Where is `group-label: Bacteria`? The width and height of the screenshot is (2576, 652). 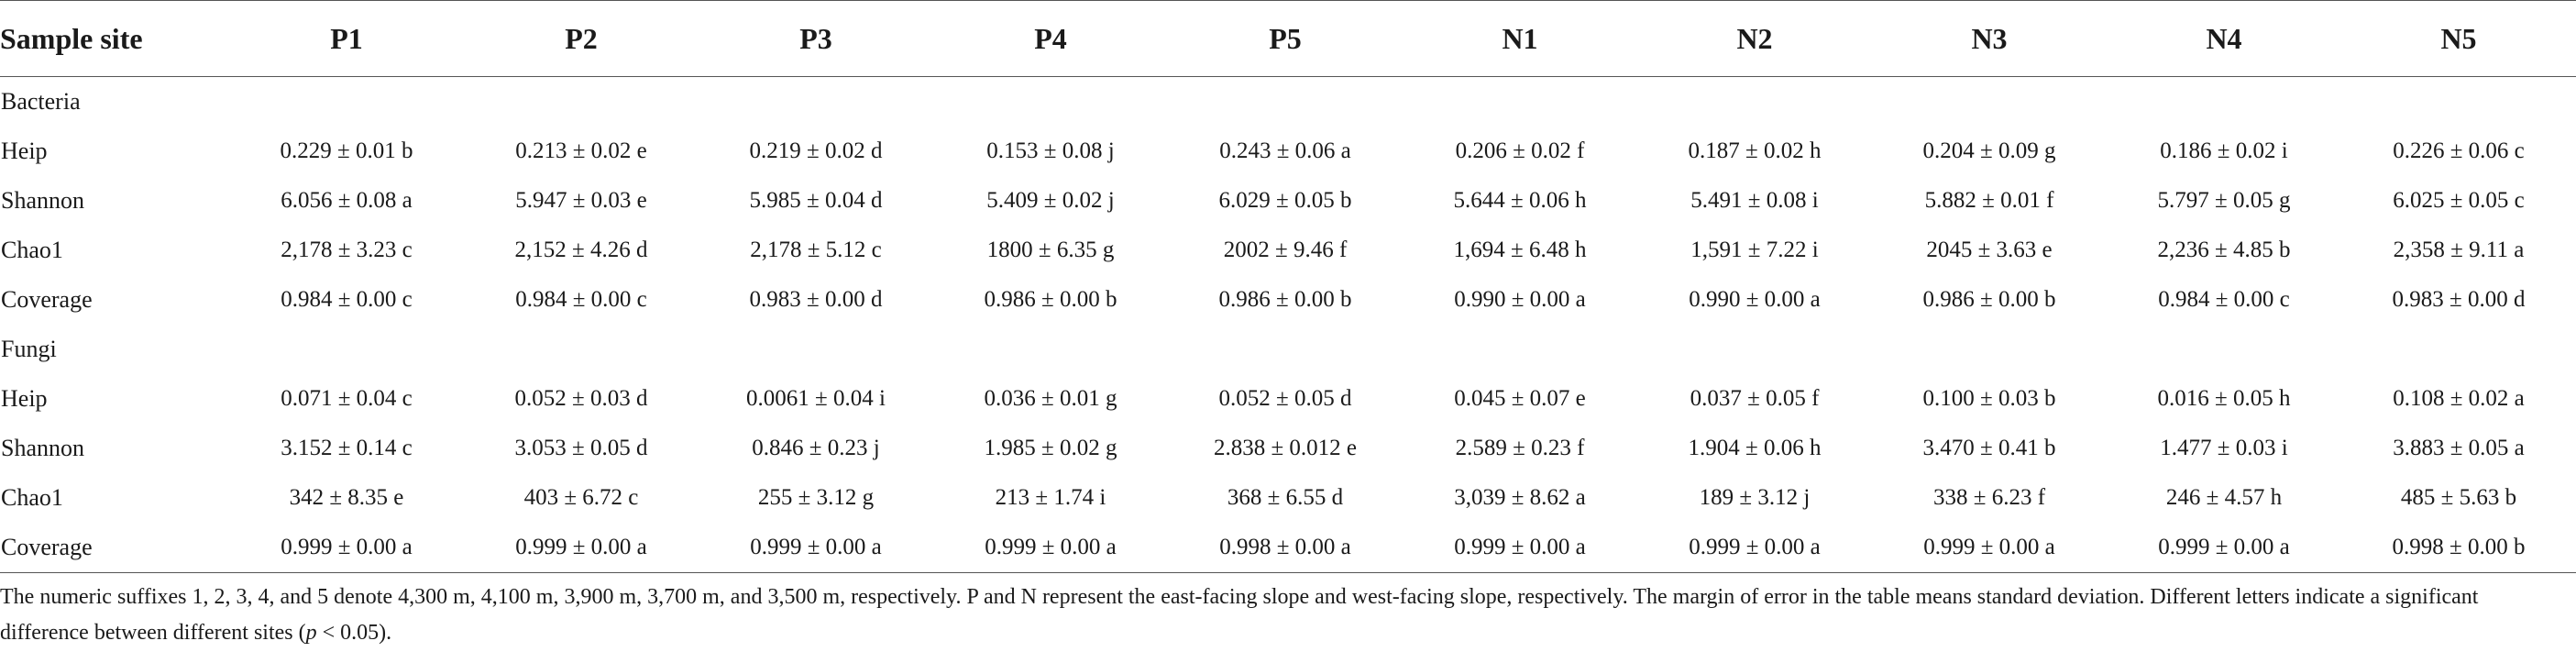
group-label: Bacteria is located at coordinates (41, 101).